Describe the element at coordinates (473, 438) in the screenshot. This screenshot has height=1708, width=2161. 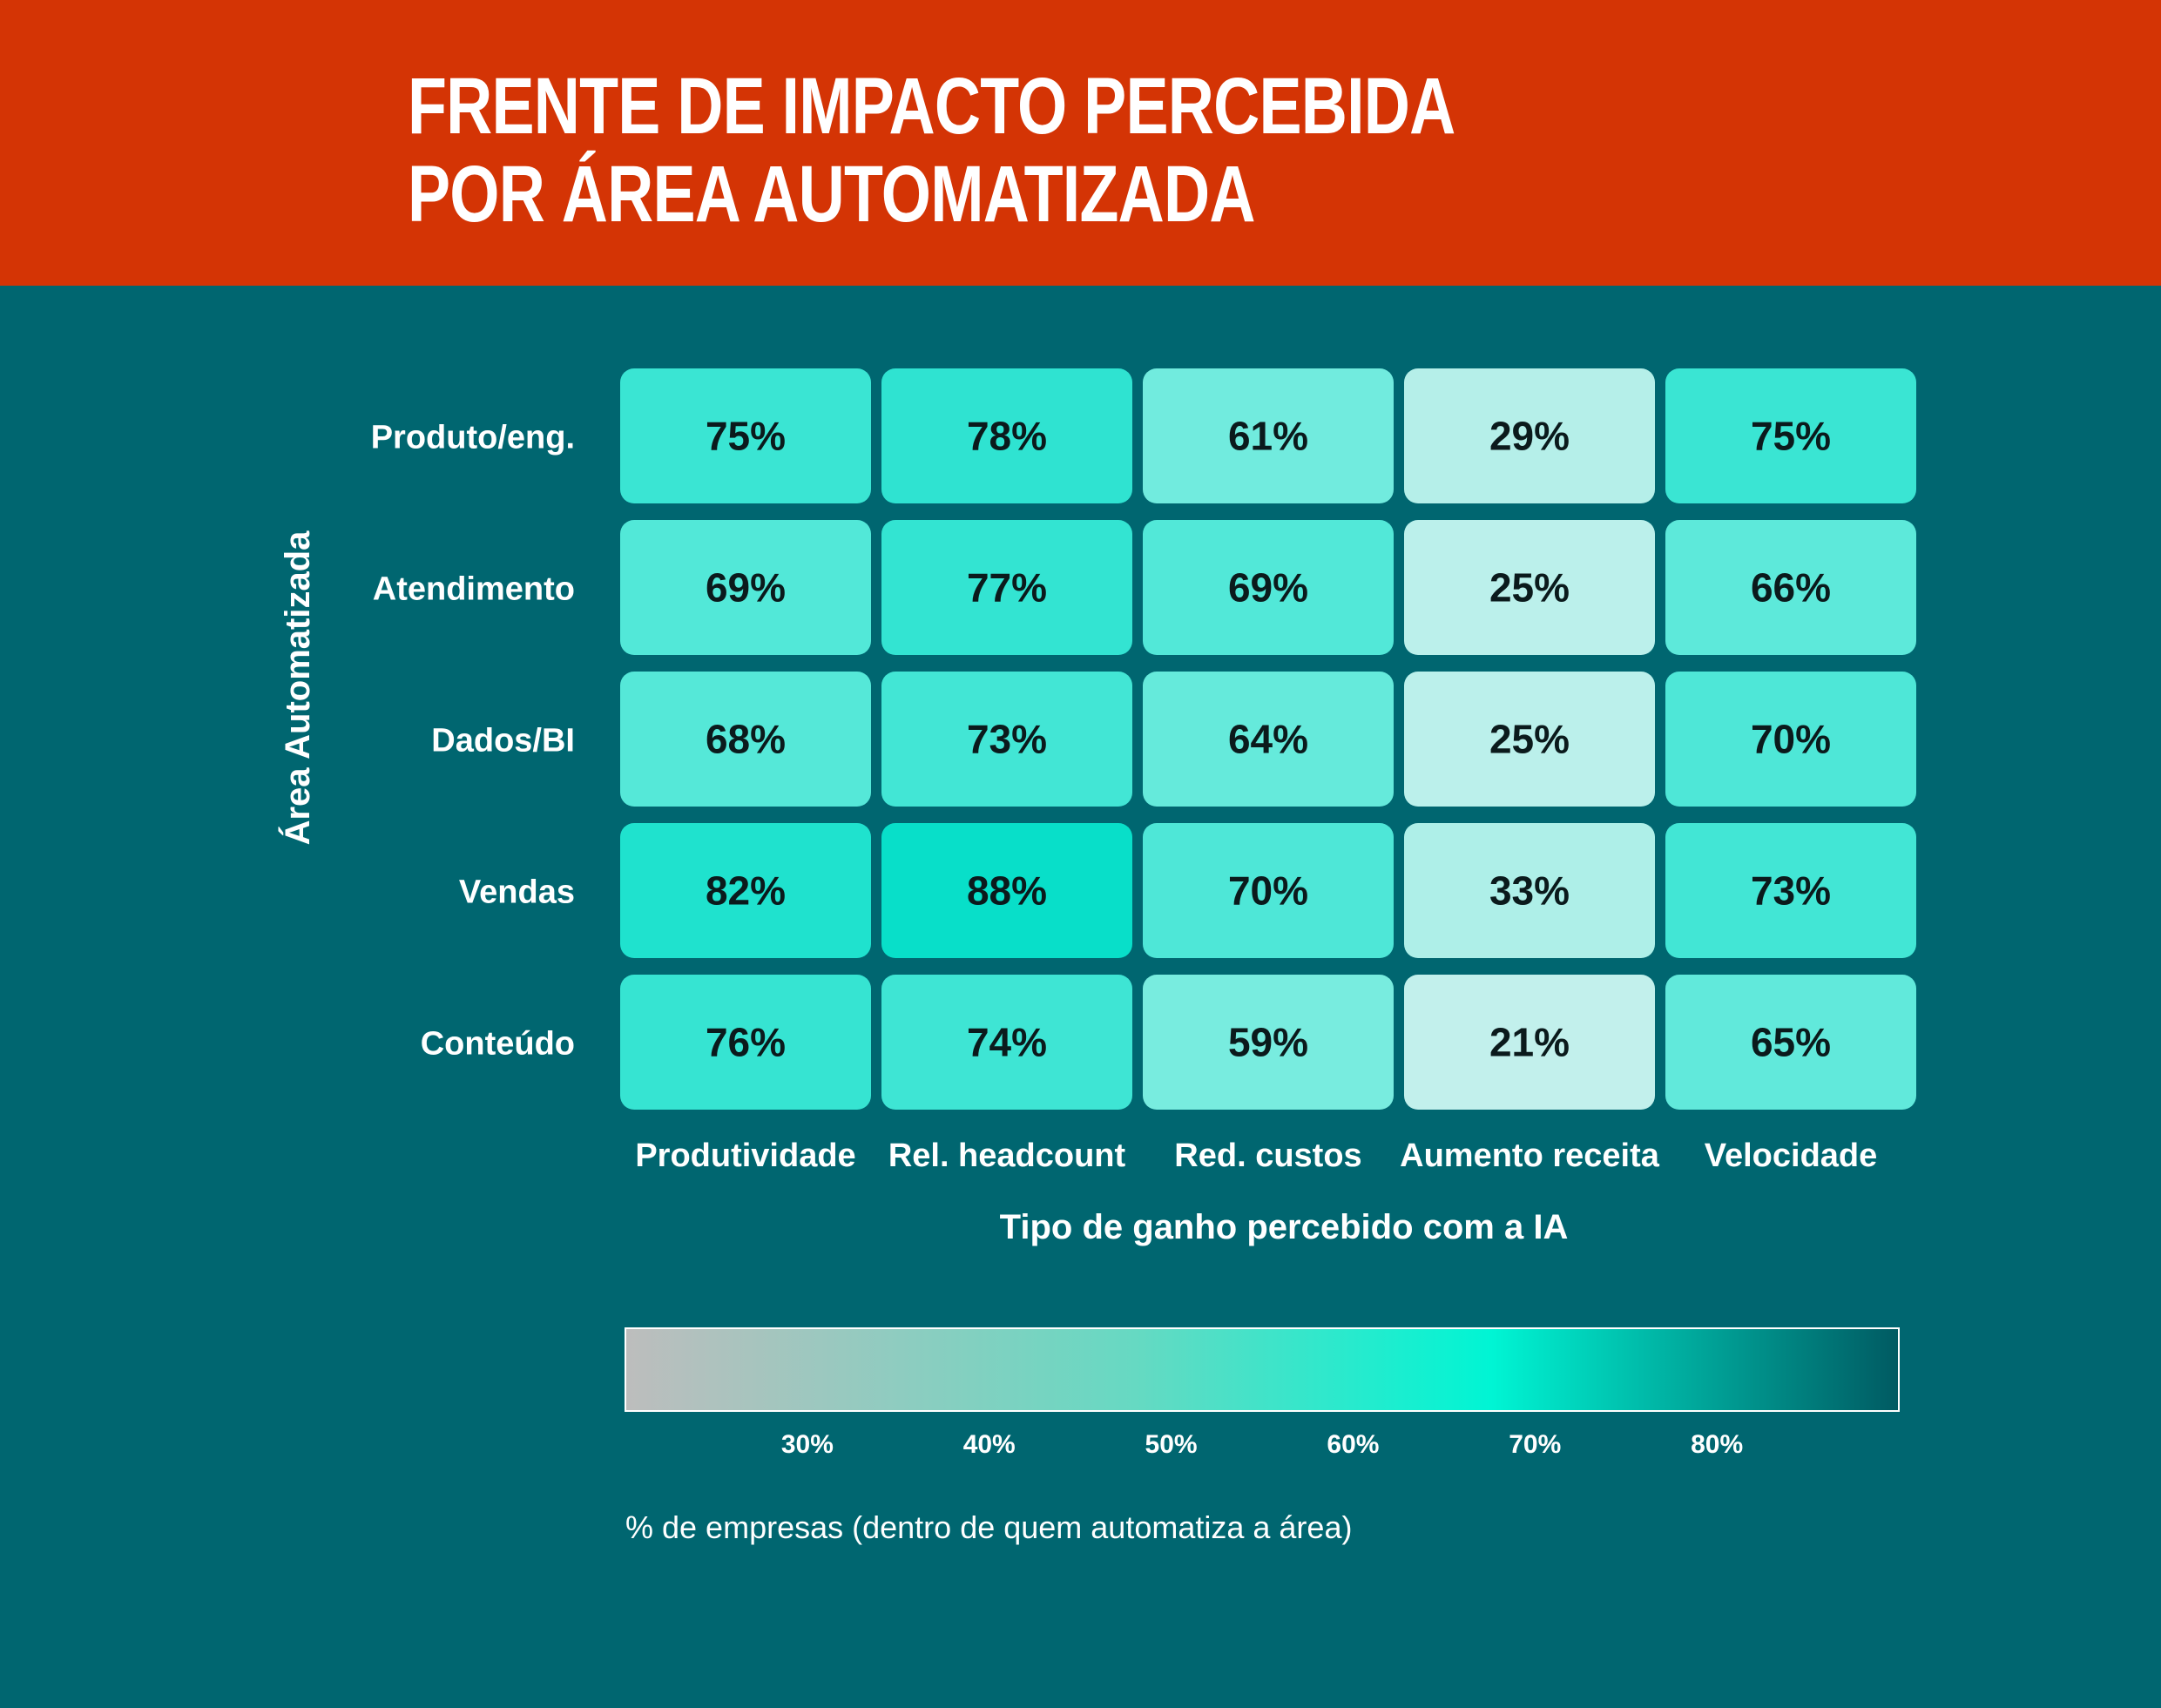
I see `row-label: Produto/eng.` at that location.